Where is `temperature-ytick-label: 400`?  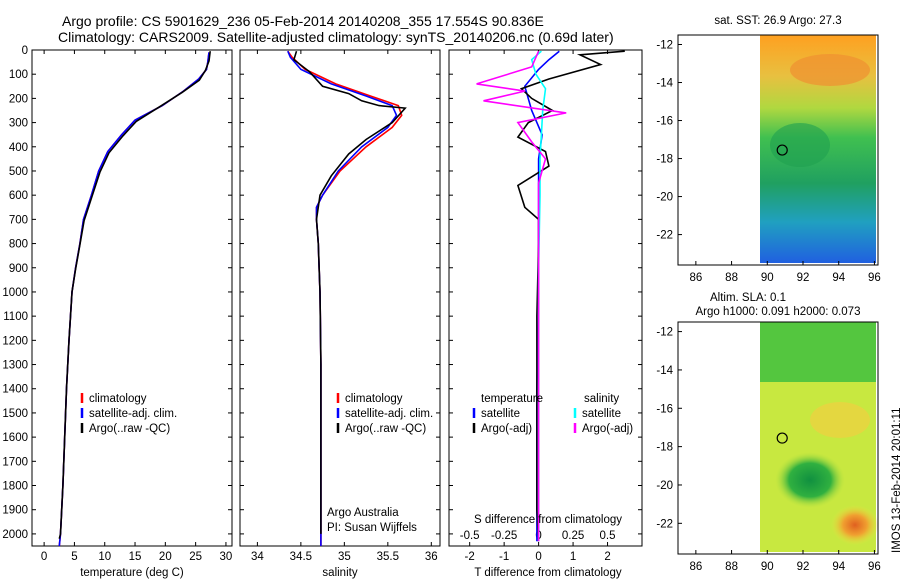
temperature-ytick-label: 400 is located at coordinates (18, 148).